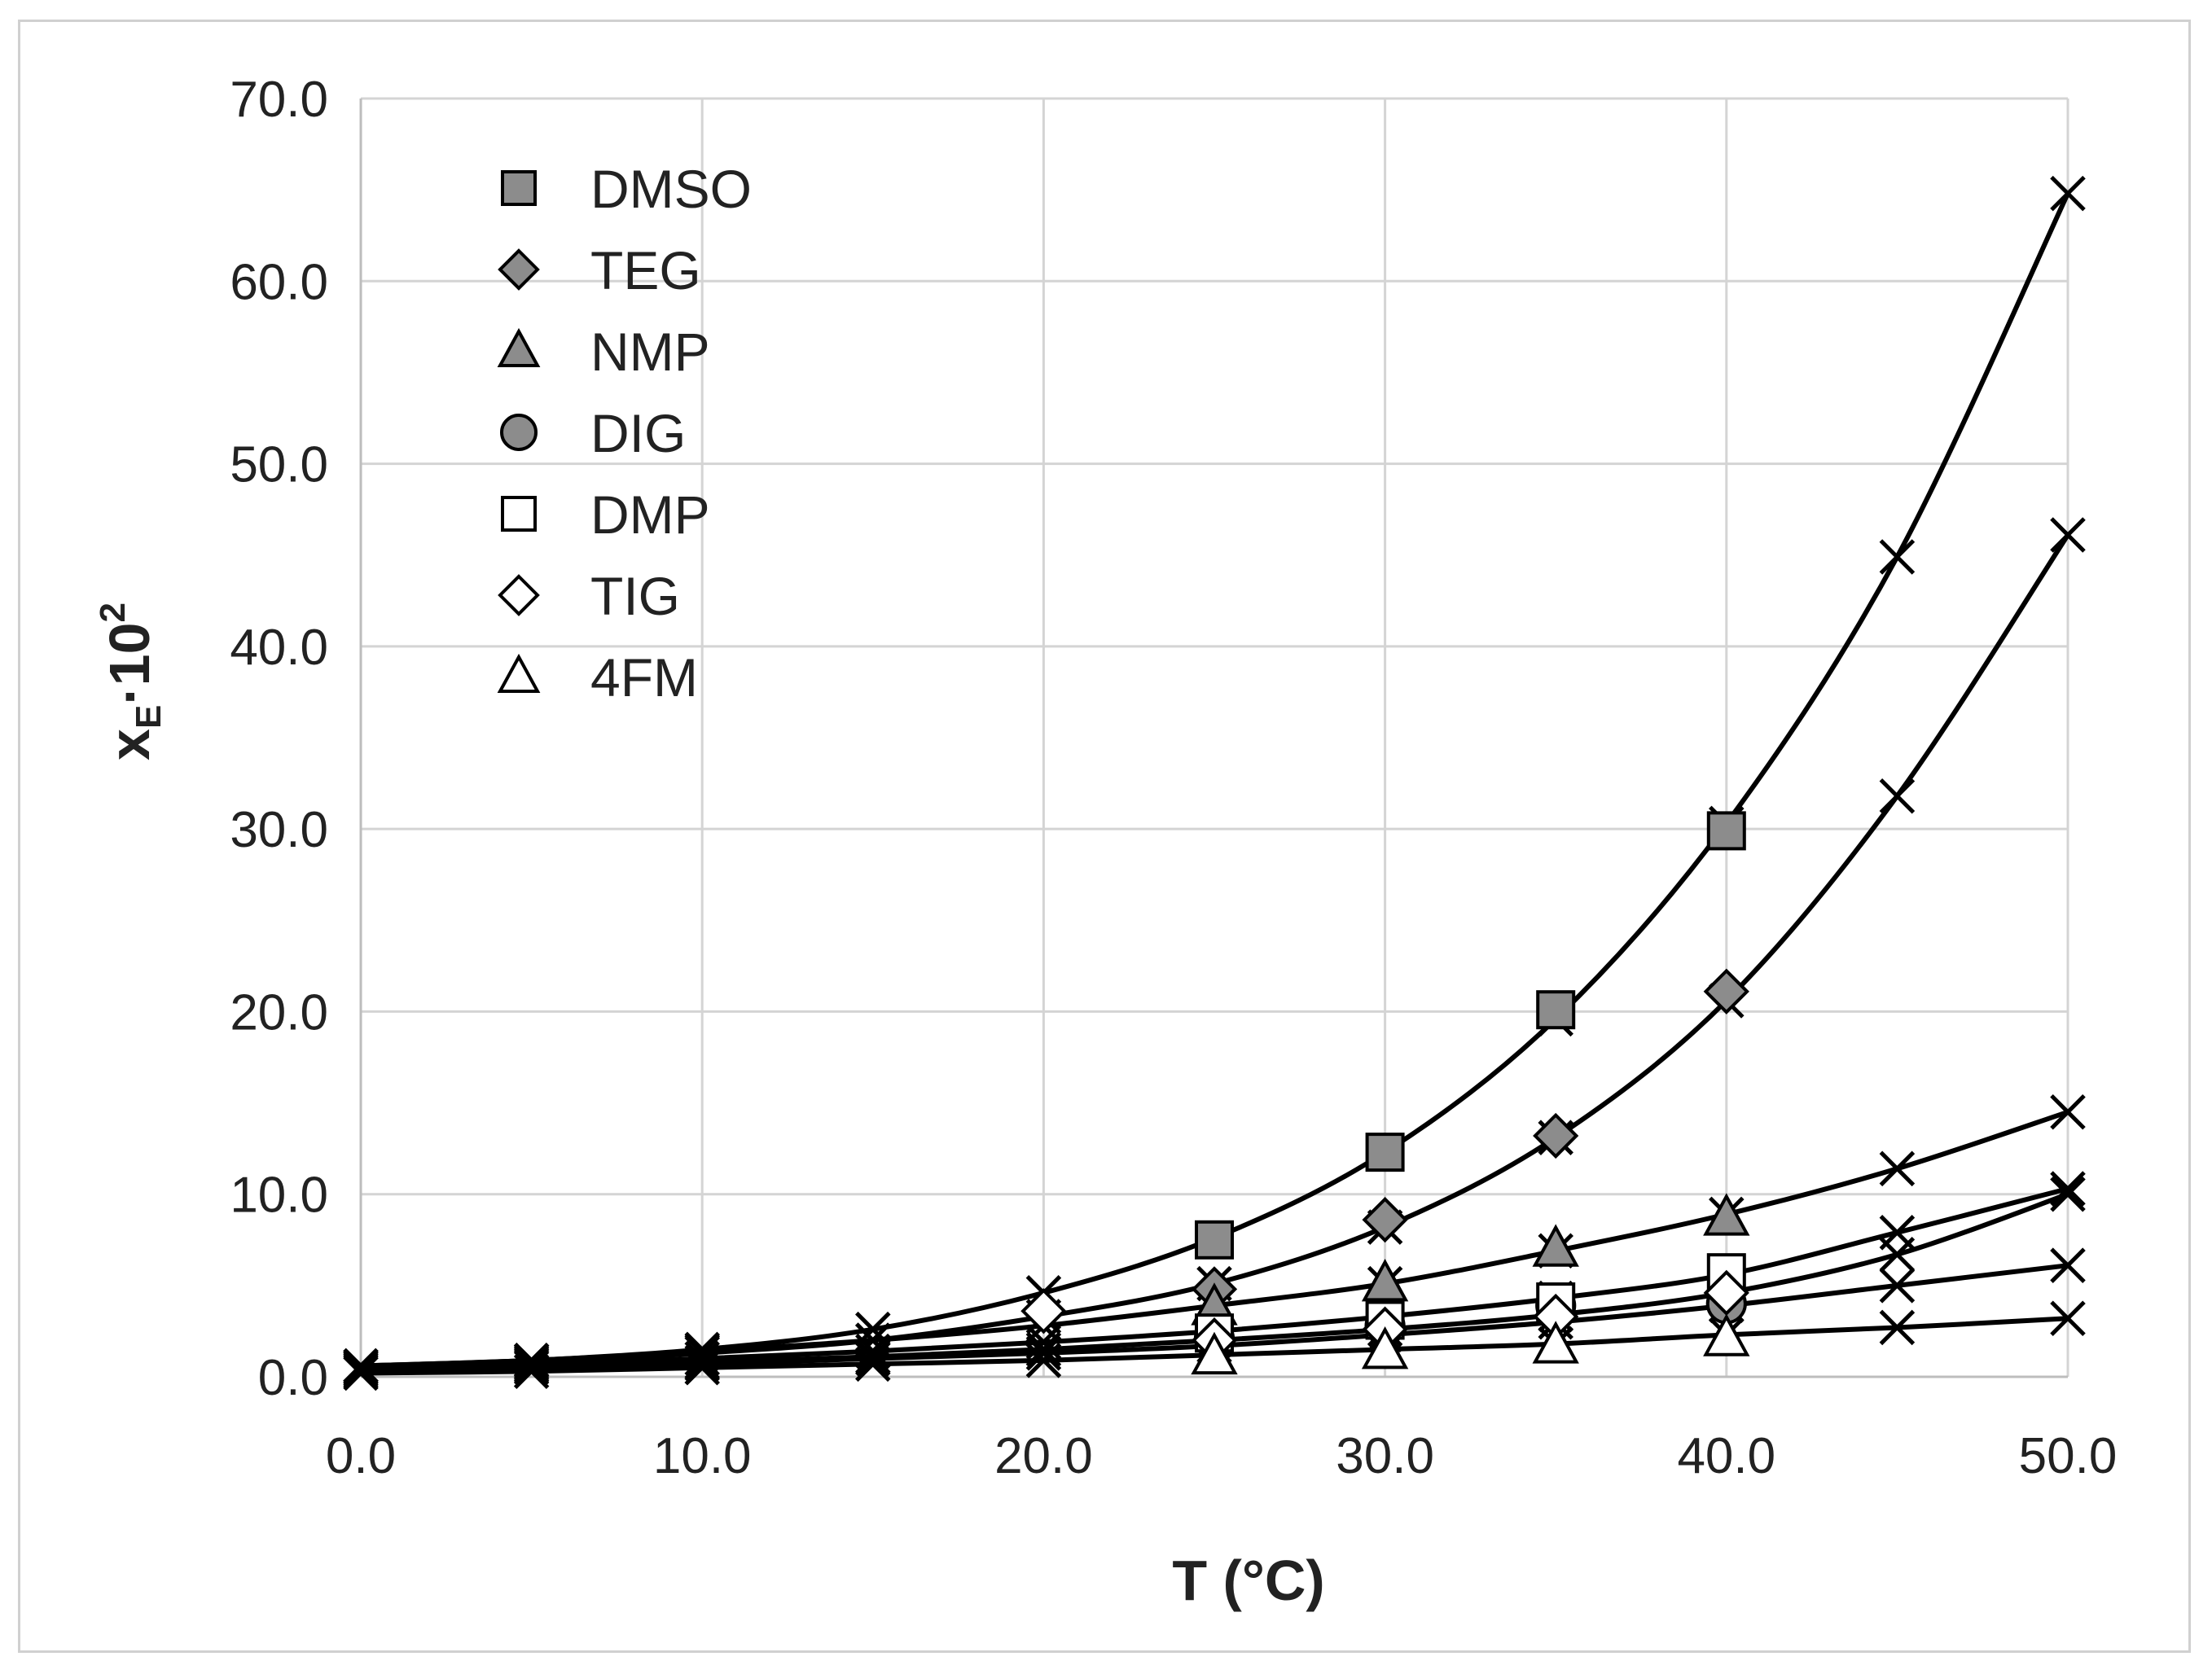 This screenshot has height=1674, width=2212. Describe the element at coordinates (1044, 1456) in the screenshot. I see `x-tick-label: 20.0` at that location.